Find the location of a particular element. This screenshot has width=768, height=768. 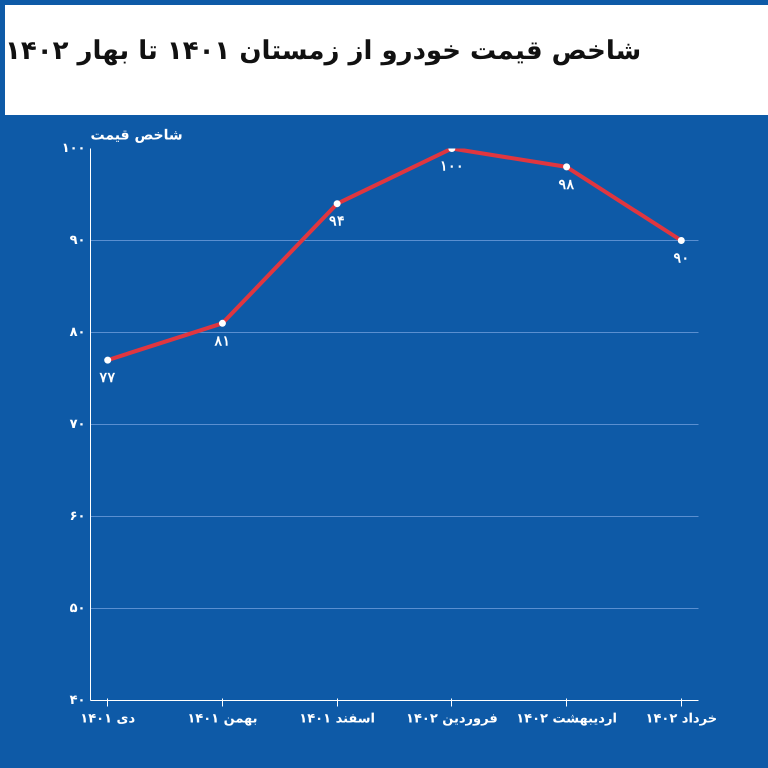

data-label: ۹۴ is located at coordinates (337, 222).